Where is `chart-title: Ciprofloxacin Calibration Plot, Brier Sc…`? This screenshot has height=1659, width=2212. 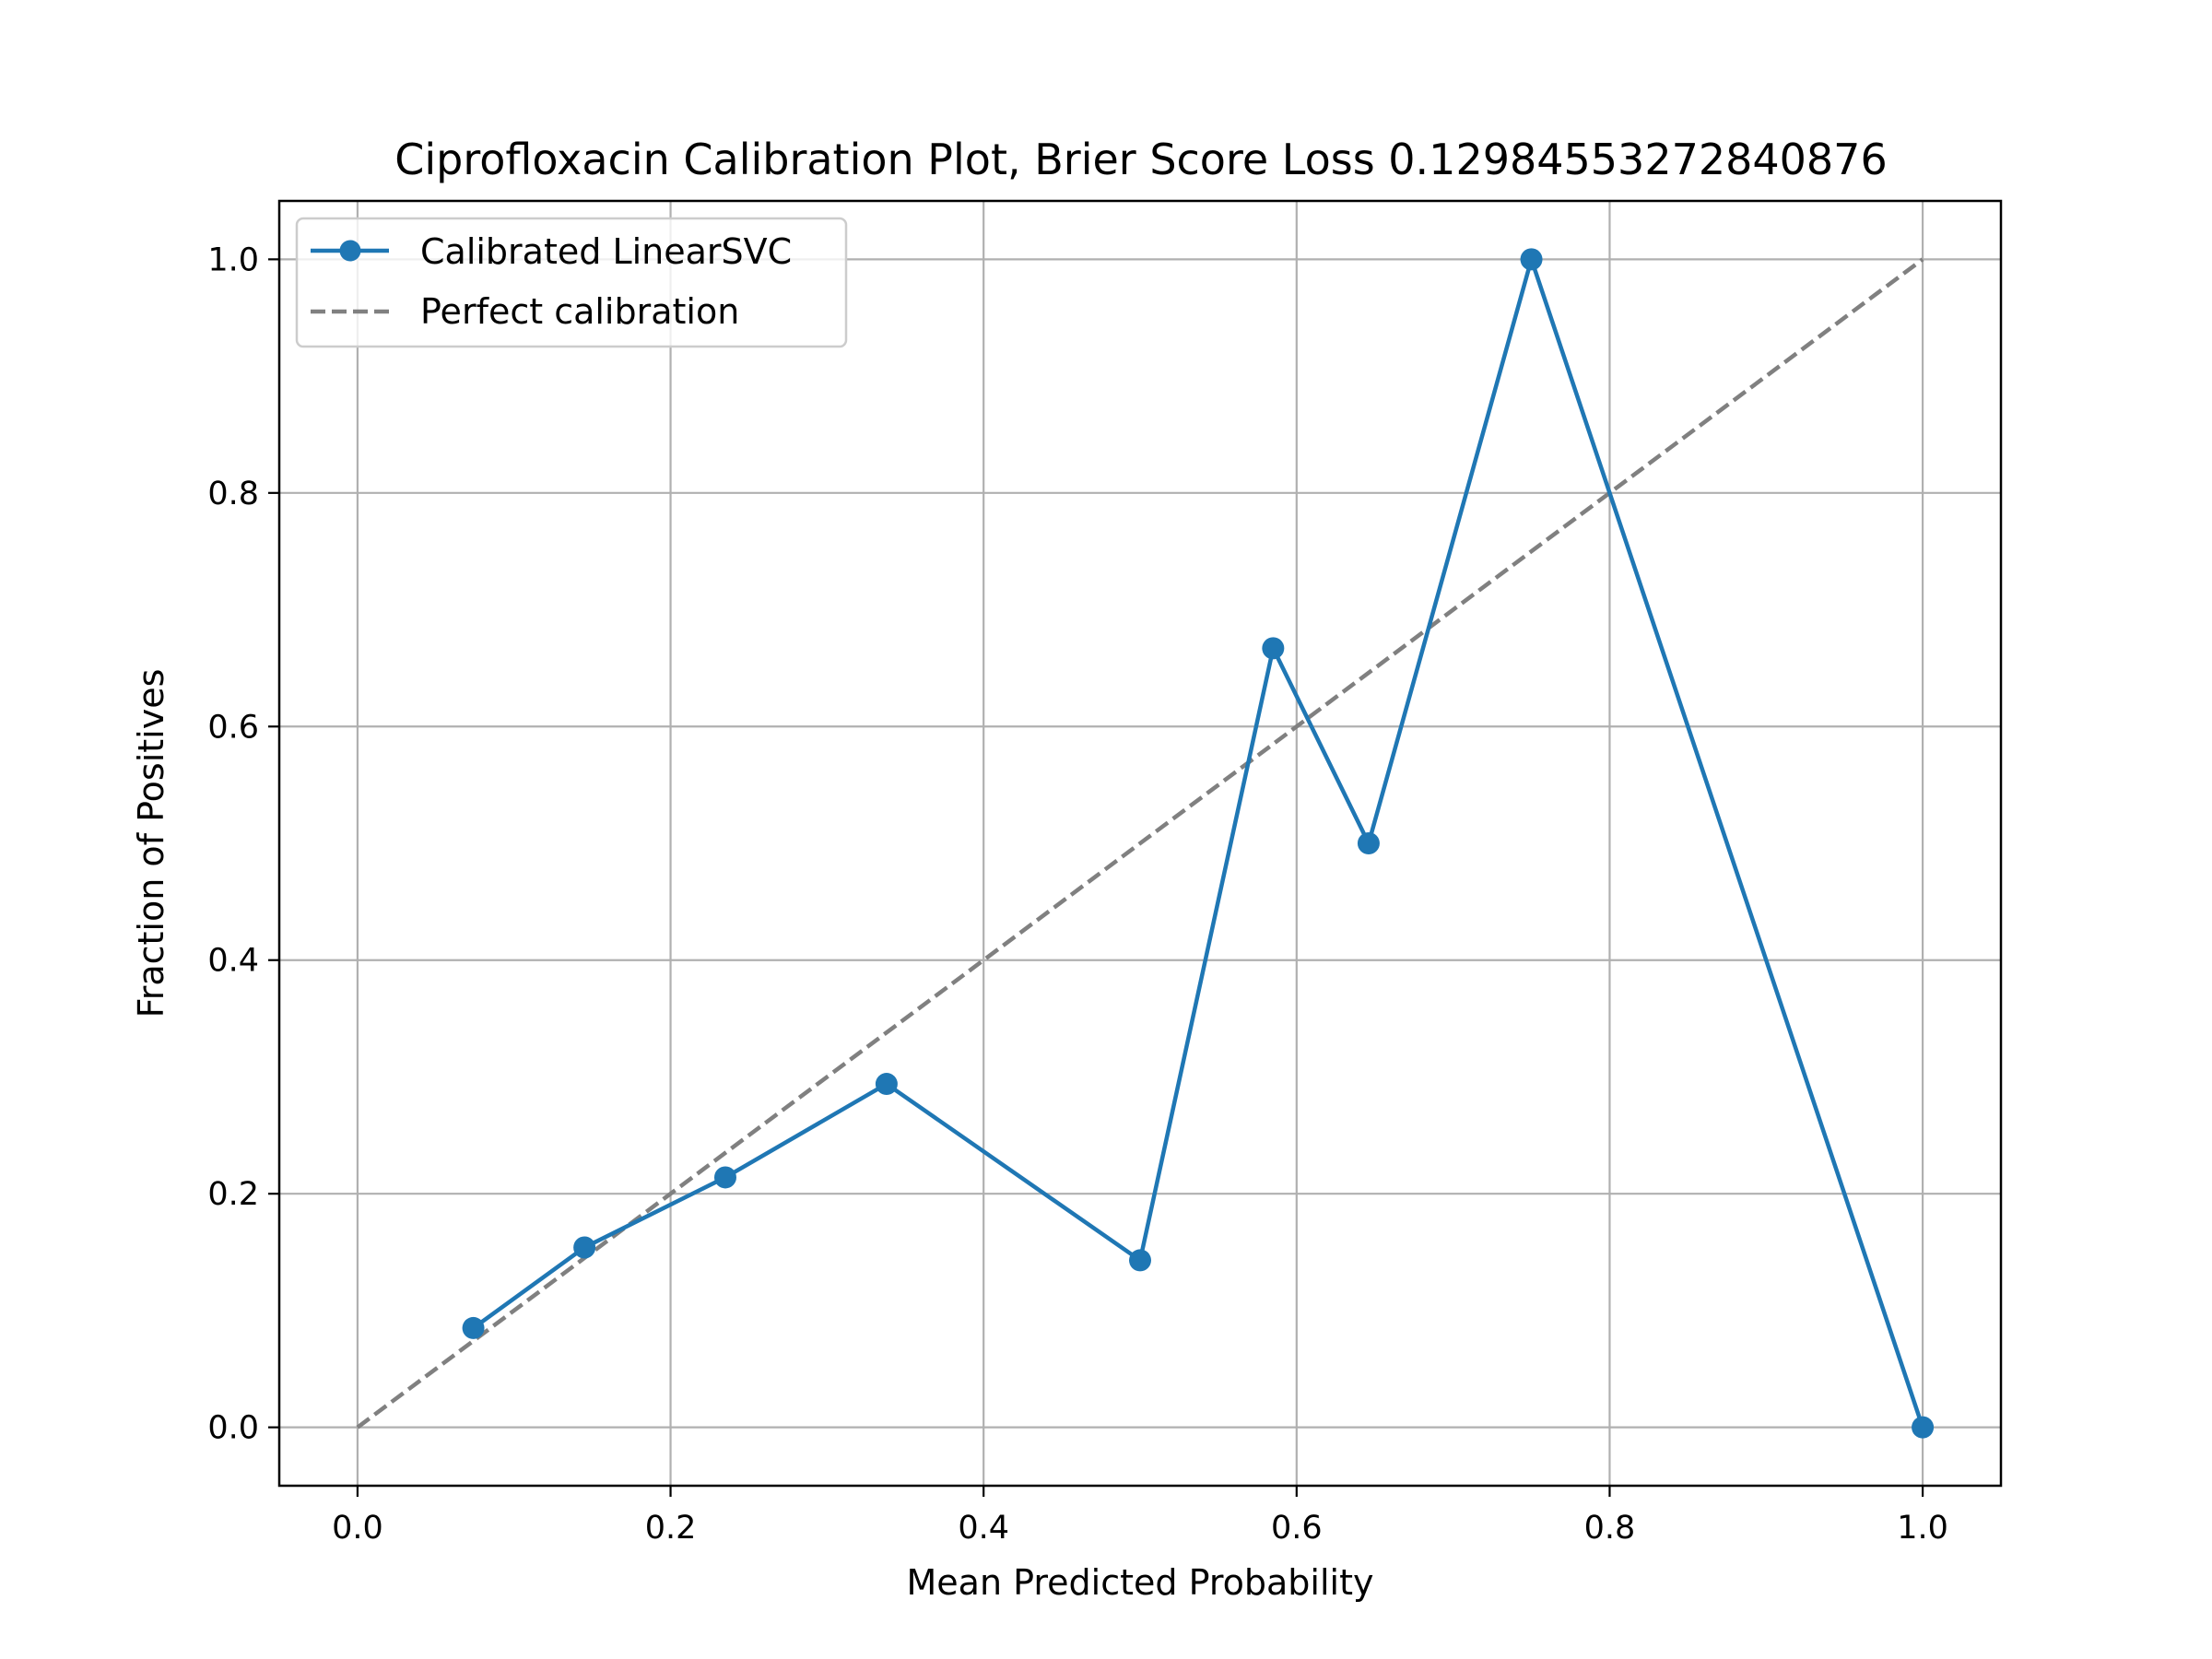 chart-title: Ciprofloxacin Calibration Plot, Brier Sc… is located at coordinates (1140, 159).